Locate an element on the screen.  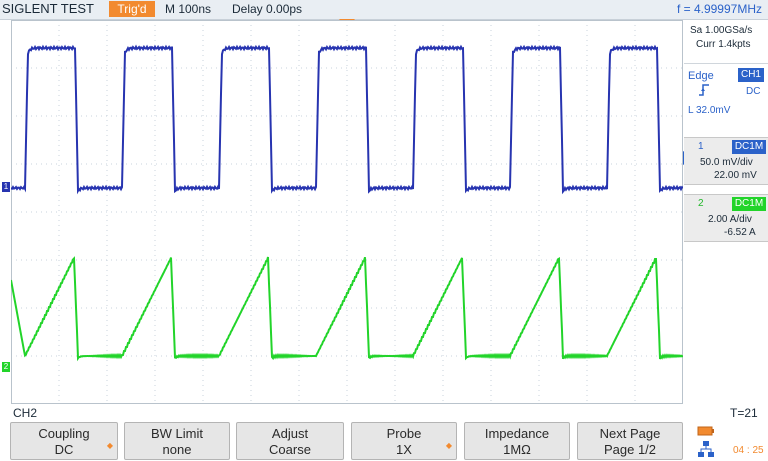
impedance-menu-value: 1MΩ is located at coordinates (517, 449).